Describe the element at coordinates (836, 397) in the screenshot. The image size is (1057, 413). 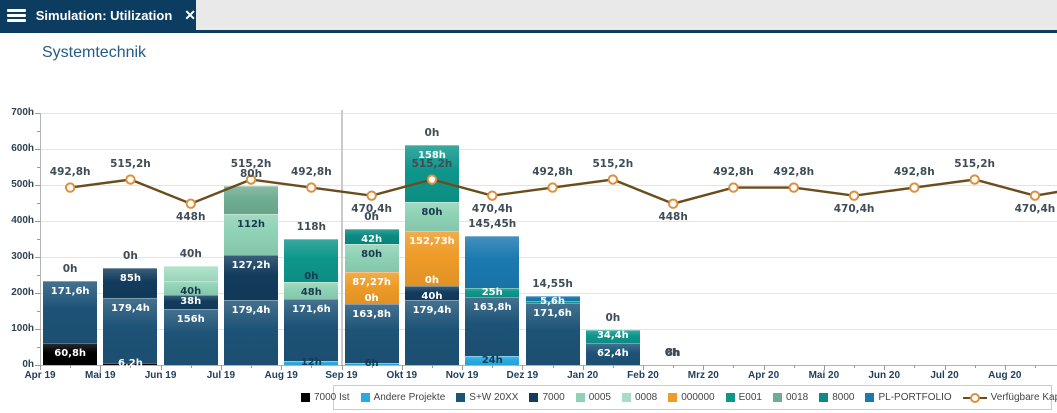
I see `legend-item-8000: 8000` at that location.